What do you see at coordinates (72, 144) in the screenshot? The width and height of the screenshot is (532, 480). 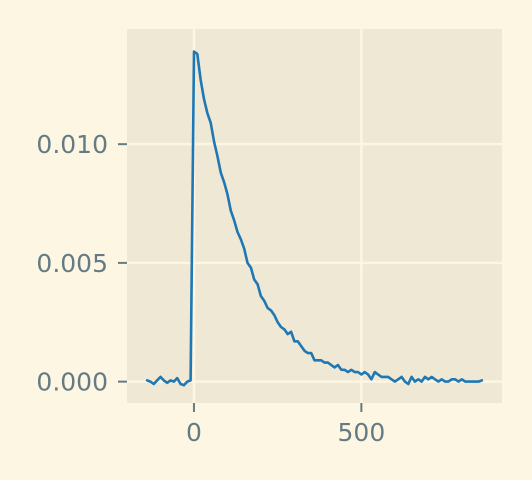 I see `y-tick-label: 0.010` at bounding box center [72, 144].